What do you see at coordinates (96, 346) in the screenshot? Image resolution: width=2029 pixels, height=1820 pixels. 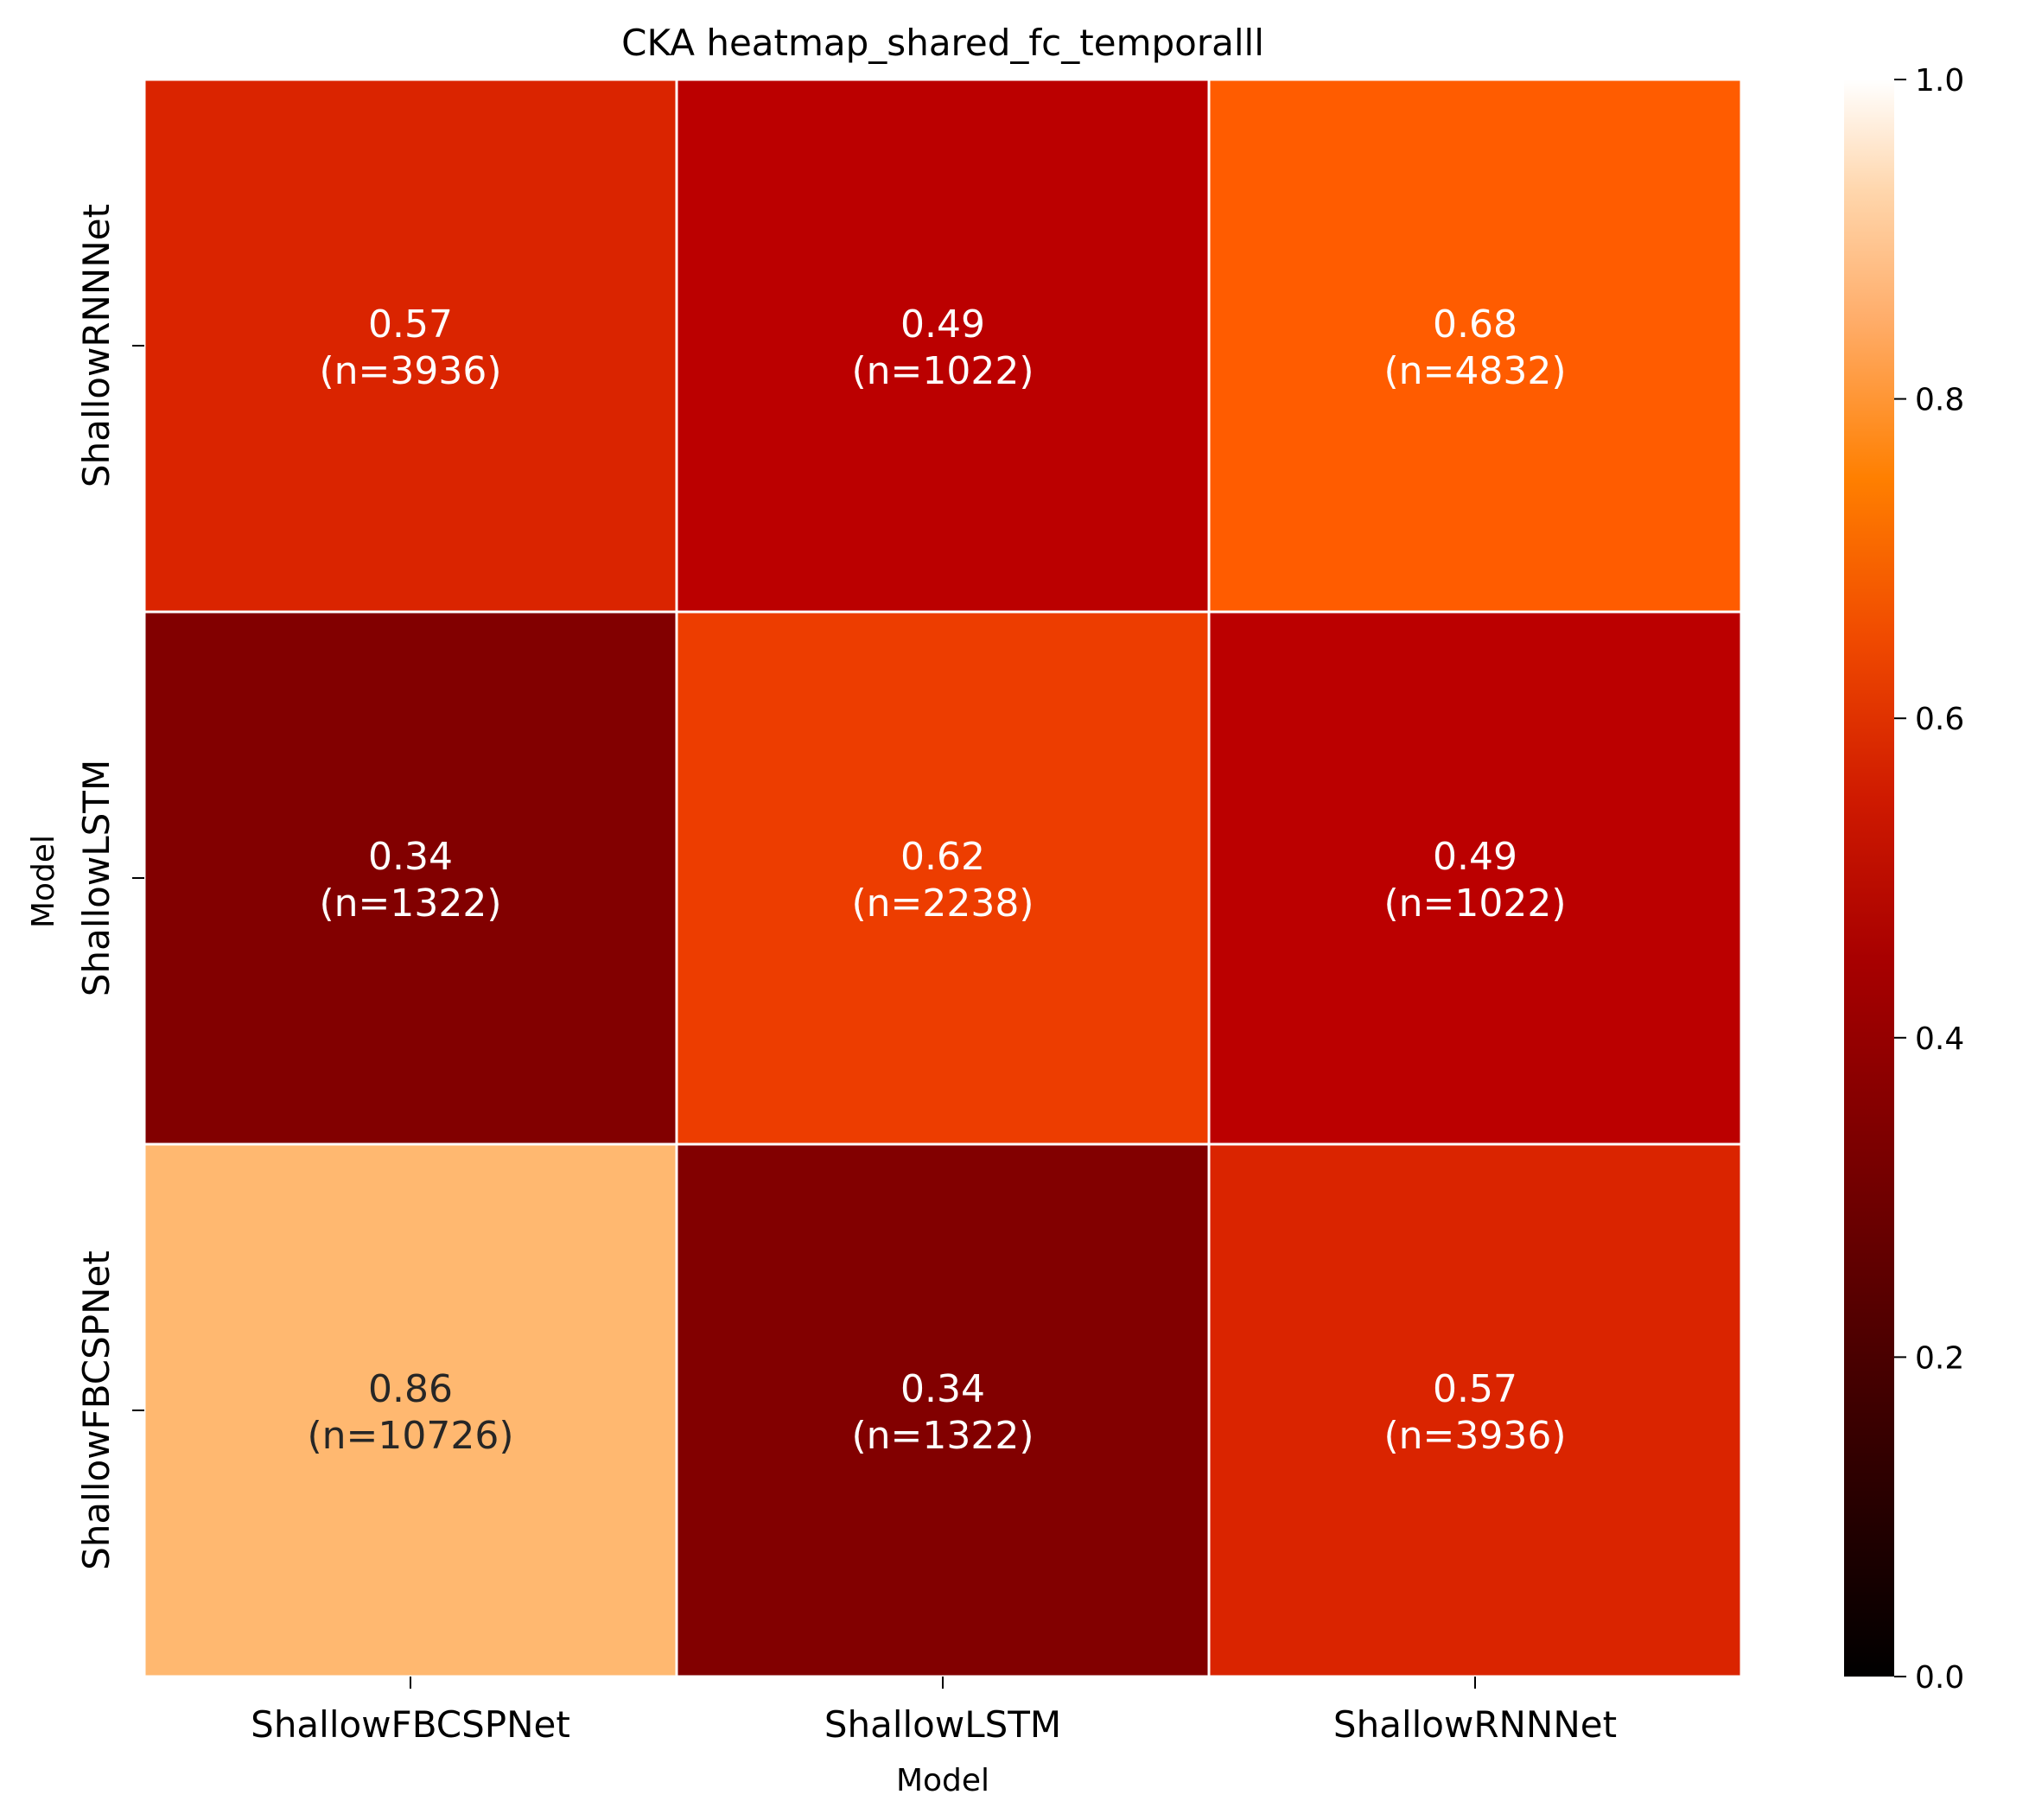 I see `y-tick-label: ShallowRNNNet` at bounding box center [96, 346].